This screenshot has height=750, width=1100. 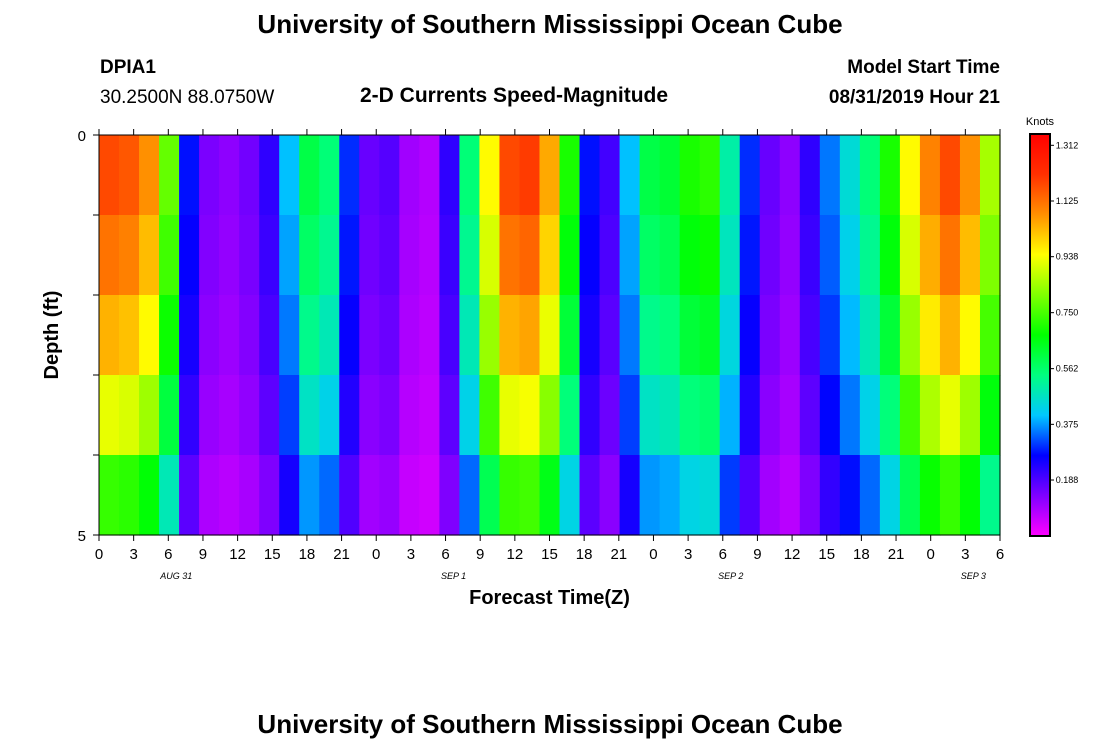 I want to click on x-tick-label: 12, so click(x=237, y=554).